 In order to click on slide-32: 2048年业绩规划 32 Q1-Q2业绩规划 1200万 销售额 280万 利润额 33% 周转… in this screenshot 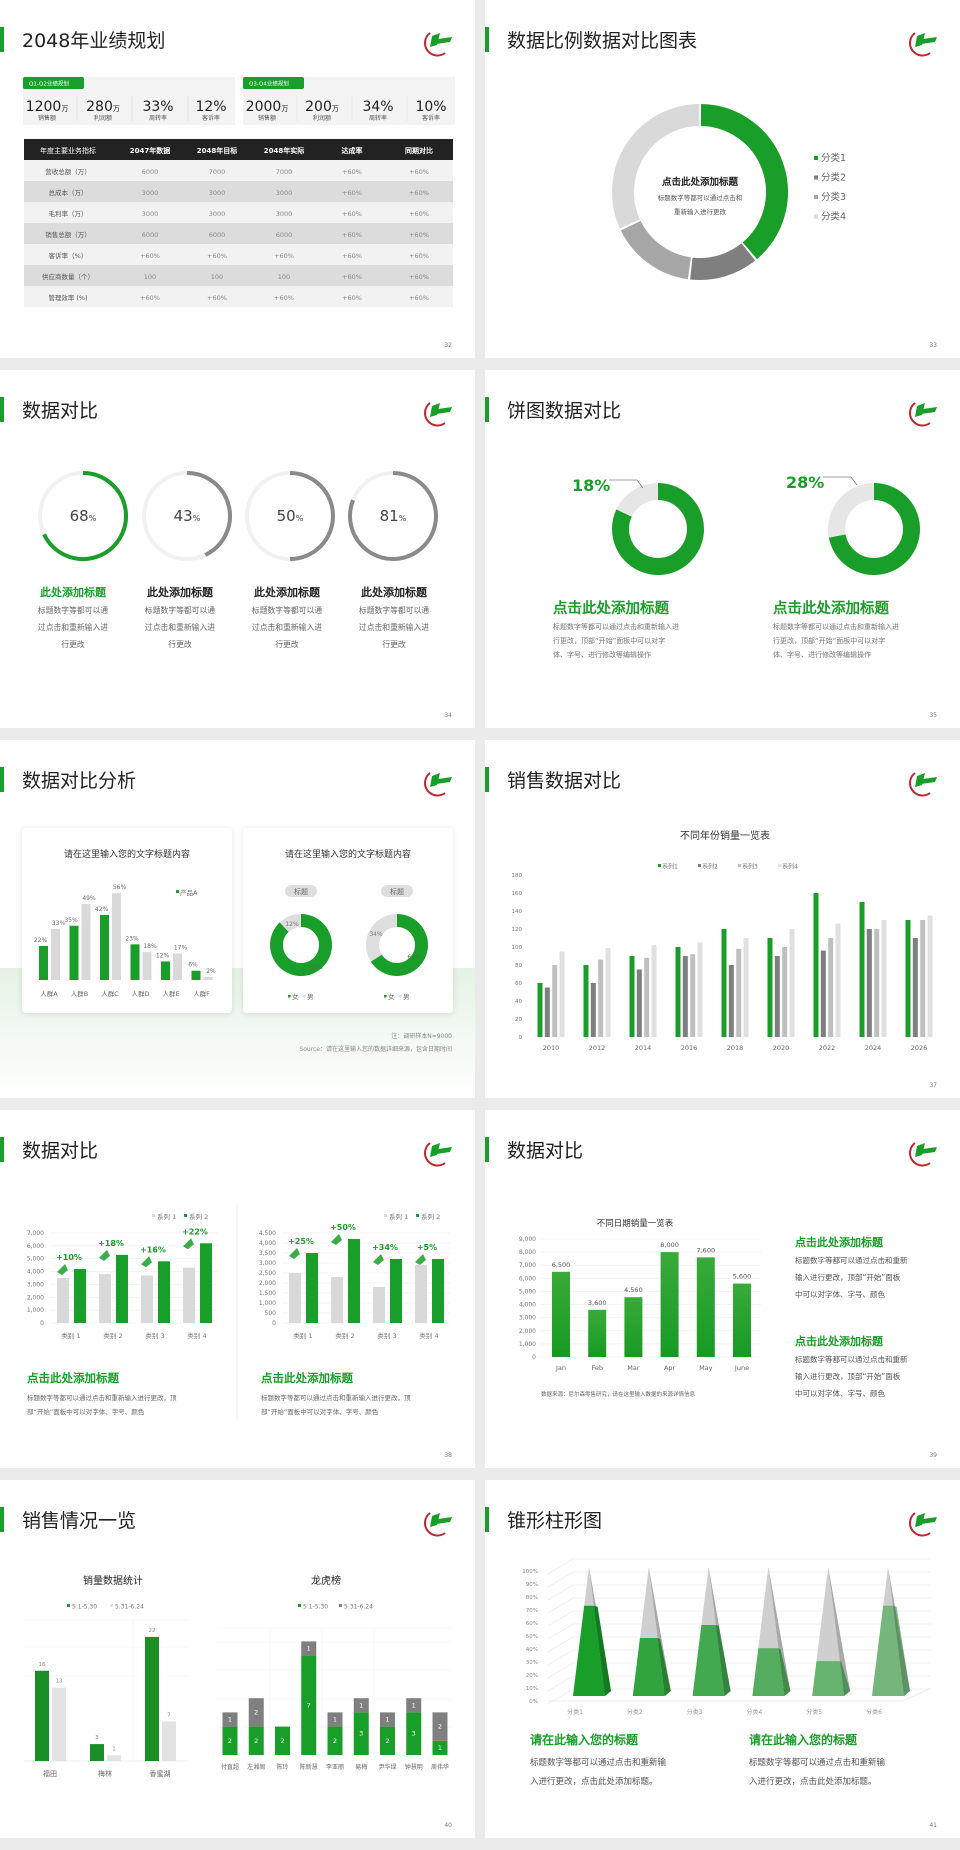, I will do `click(237, 179)`.